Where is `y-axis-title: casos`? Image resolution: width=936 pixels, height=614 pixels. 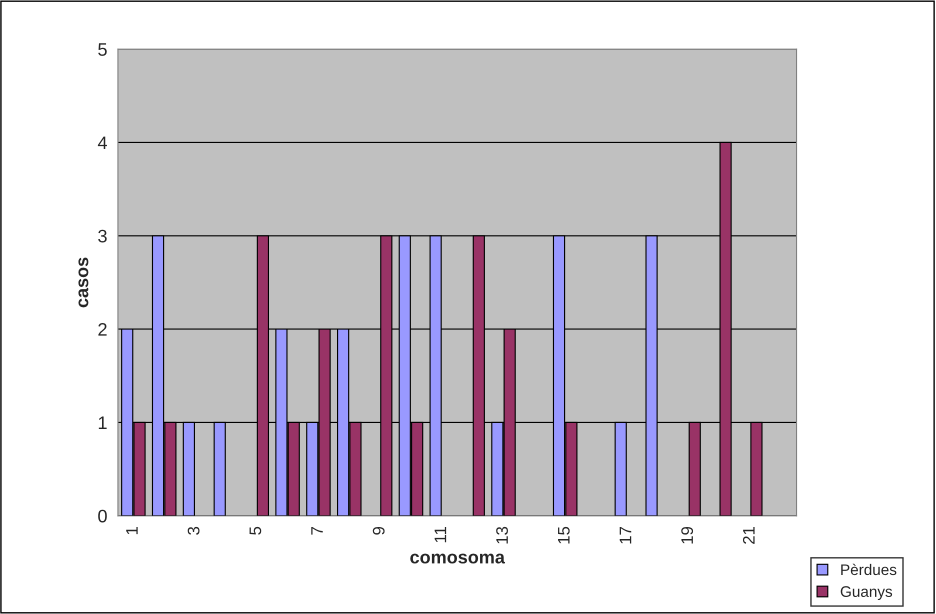
y-axis-title: casos is located at coordinates (83, 283).